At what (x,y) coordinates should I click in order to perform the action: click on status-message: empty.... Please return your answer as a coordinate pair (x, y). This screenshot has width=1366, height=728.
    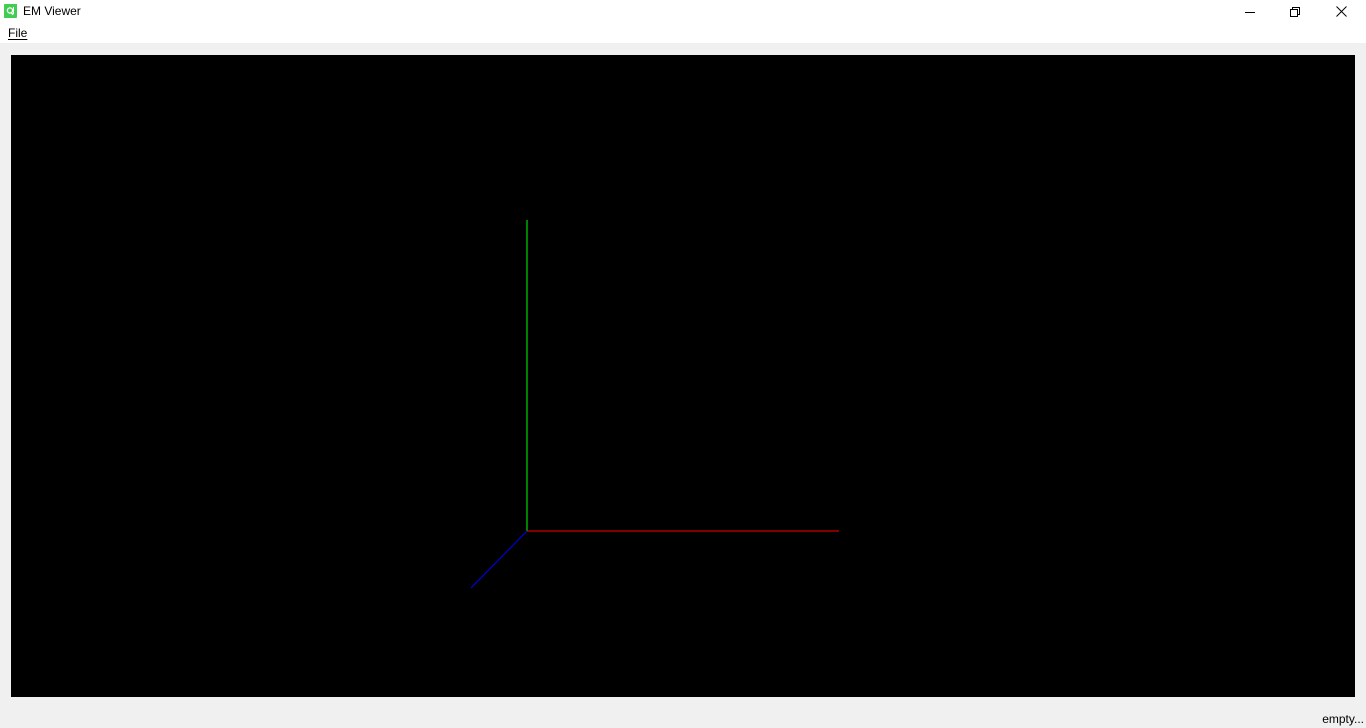
    Looking at the image, I should click on (1343, 719).